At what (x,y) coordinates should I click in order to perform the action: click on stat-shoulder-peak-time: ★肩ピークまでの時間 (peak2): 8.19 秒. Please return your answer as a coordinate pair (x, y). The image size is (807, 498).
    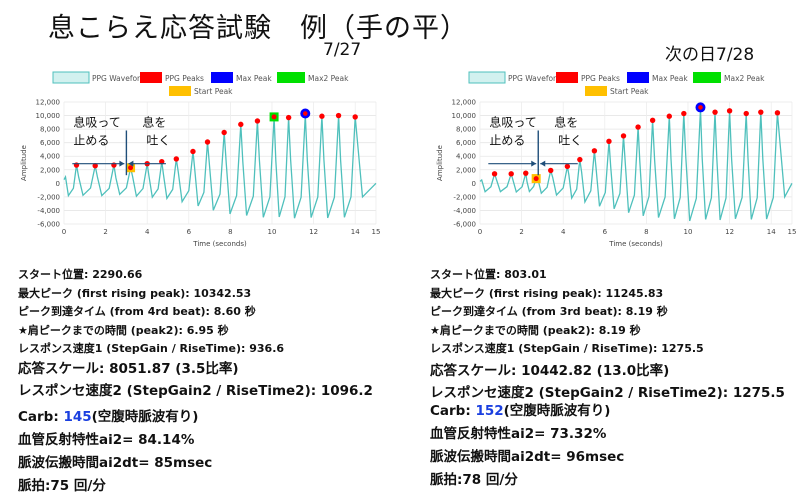
    Looking at the image, I should click on (535, 330).